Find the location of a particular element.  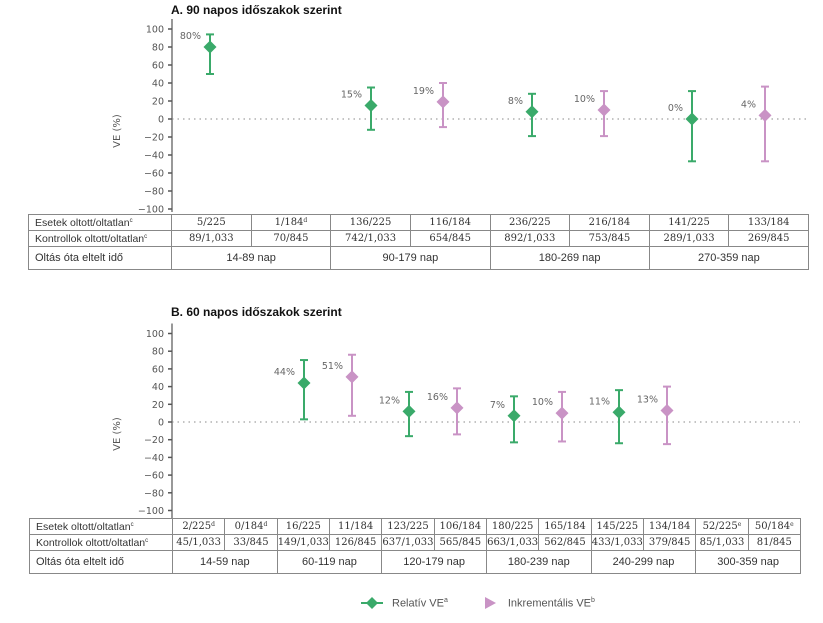

cases-cell: 133/184 is located at coordinates (768, 222).